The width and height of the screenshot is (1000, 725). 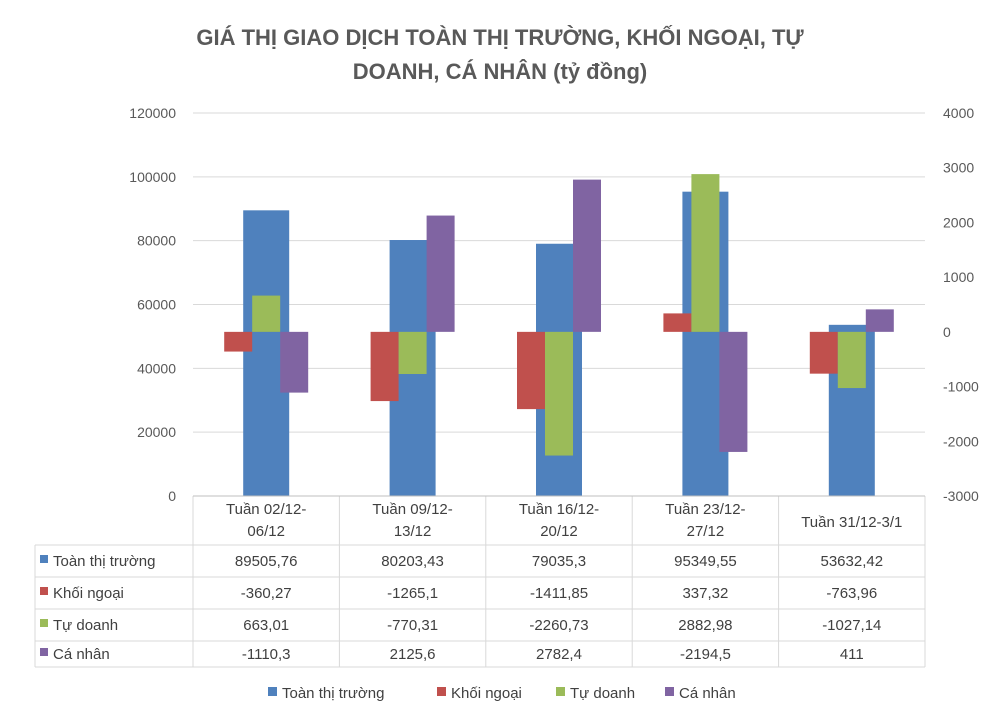 I want to click on right-axis-tick: 3000, so click(x=958, y=168).